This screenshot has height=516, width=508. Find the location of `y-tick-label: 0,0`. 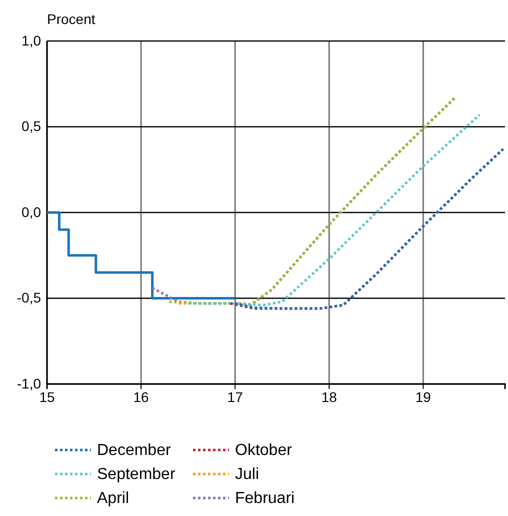

y-tick-label: 0,0 is located at coordinates (32, 212).